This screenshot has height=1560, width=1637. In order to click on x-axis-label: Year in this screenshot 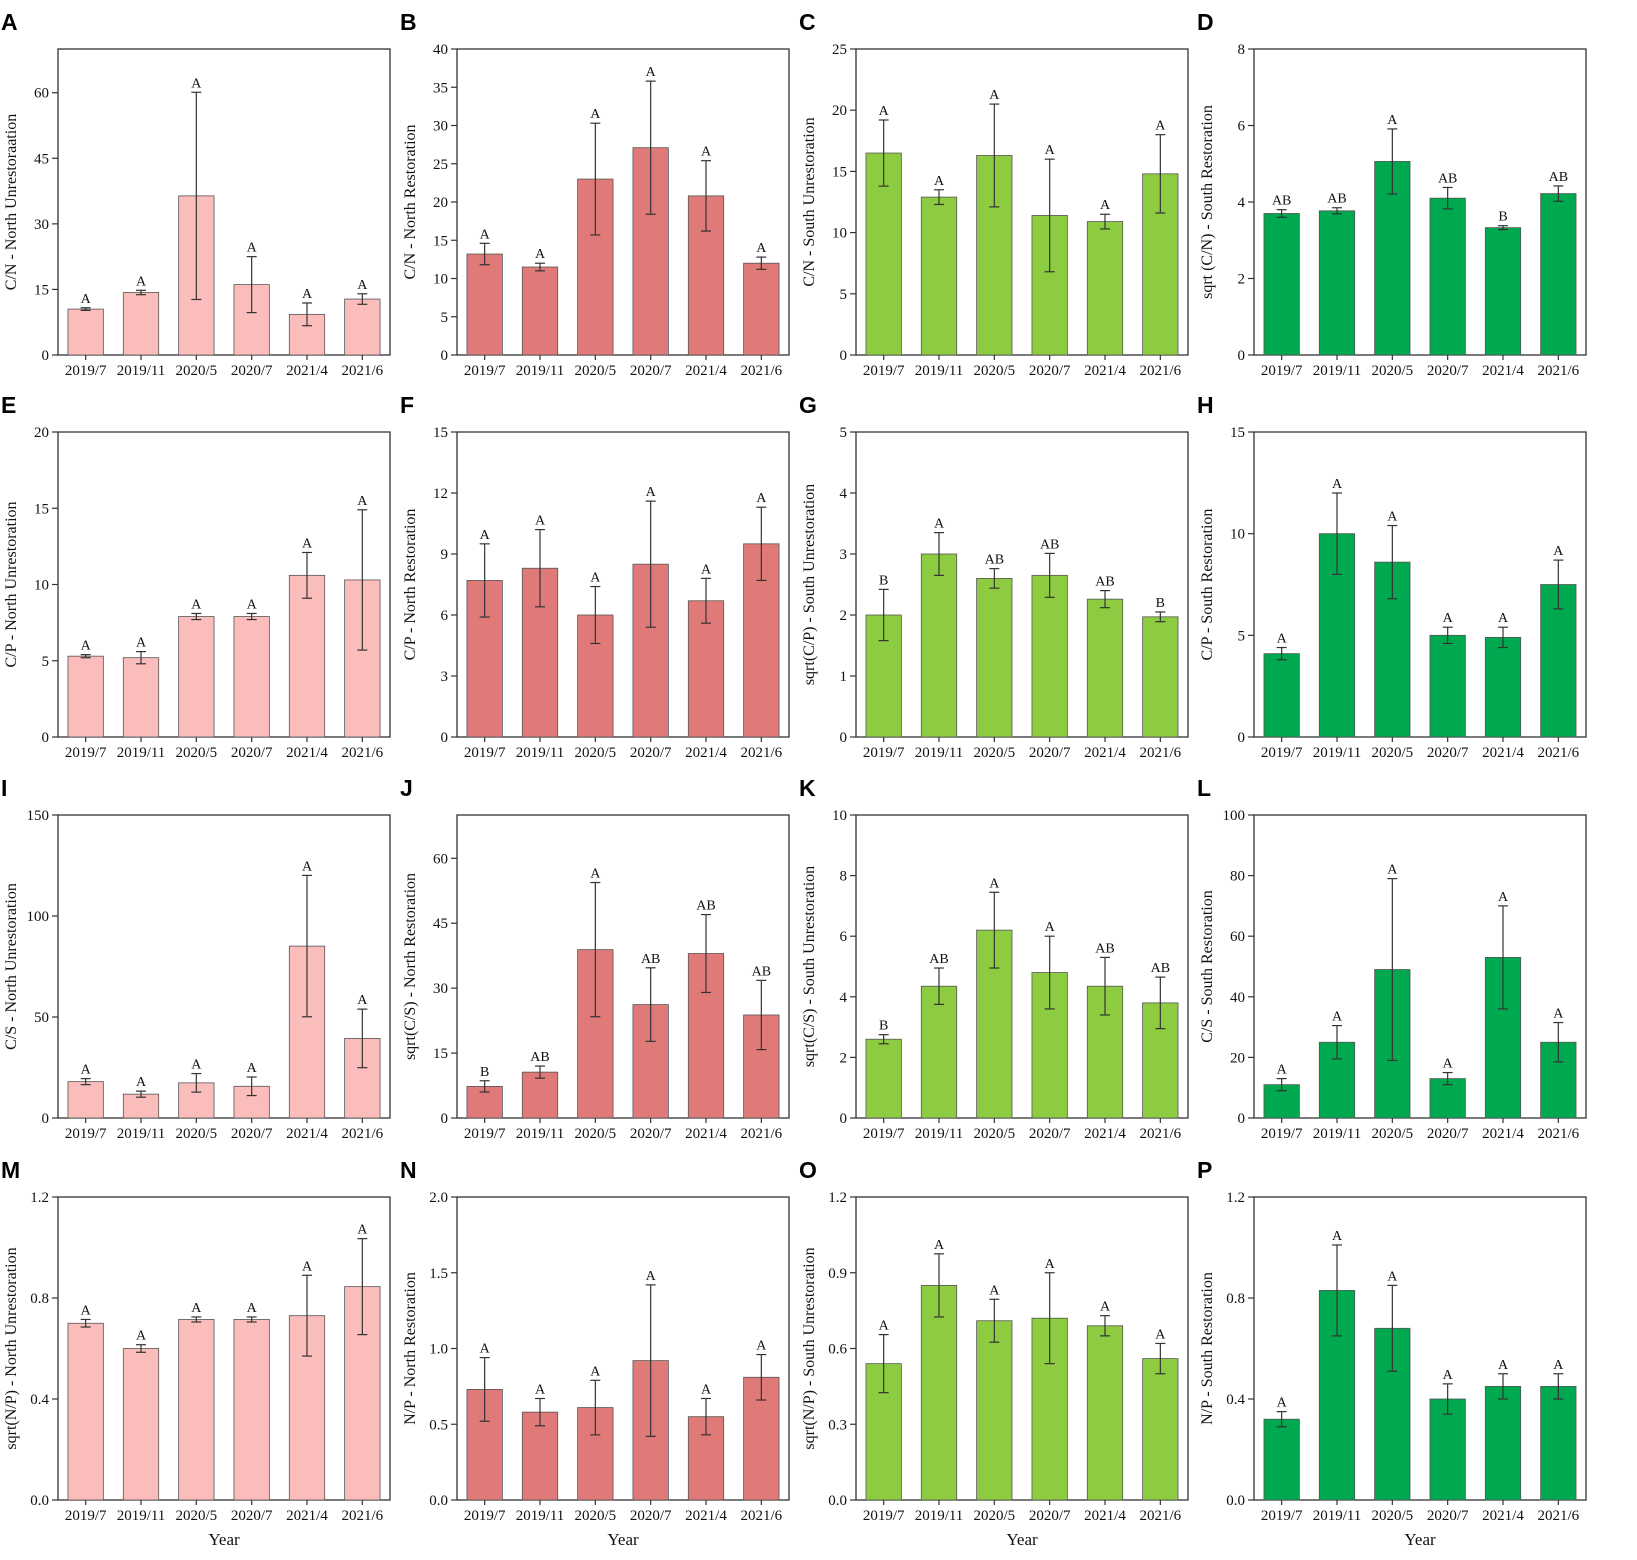, I will do `click(224, 1539)`.